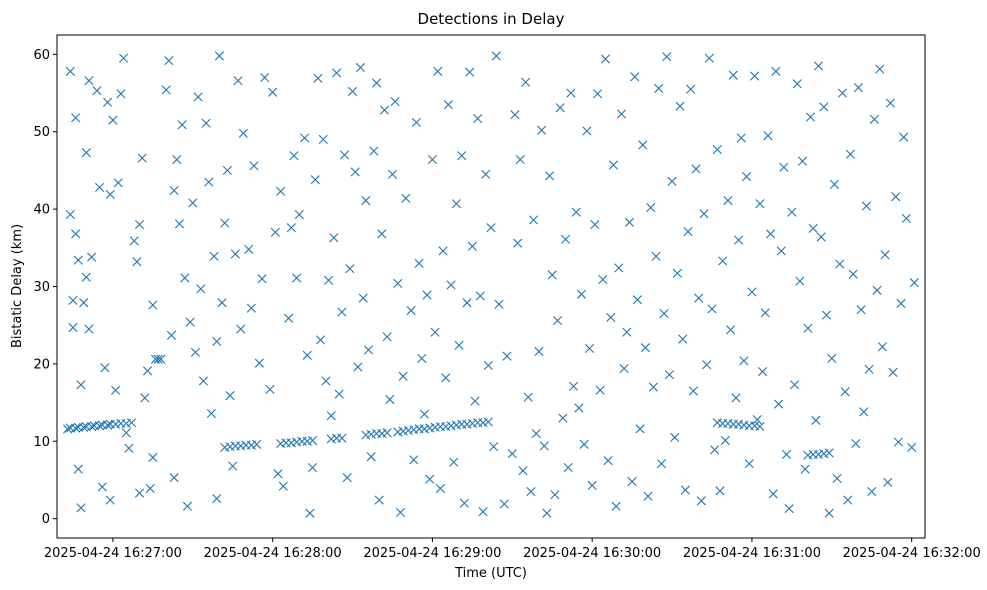  I want to click on x-axis-label: Time (UTC), so click(490, 573).